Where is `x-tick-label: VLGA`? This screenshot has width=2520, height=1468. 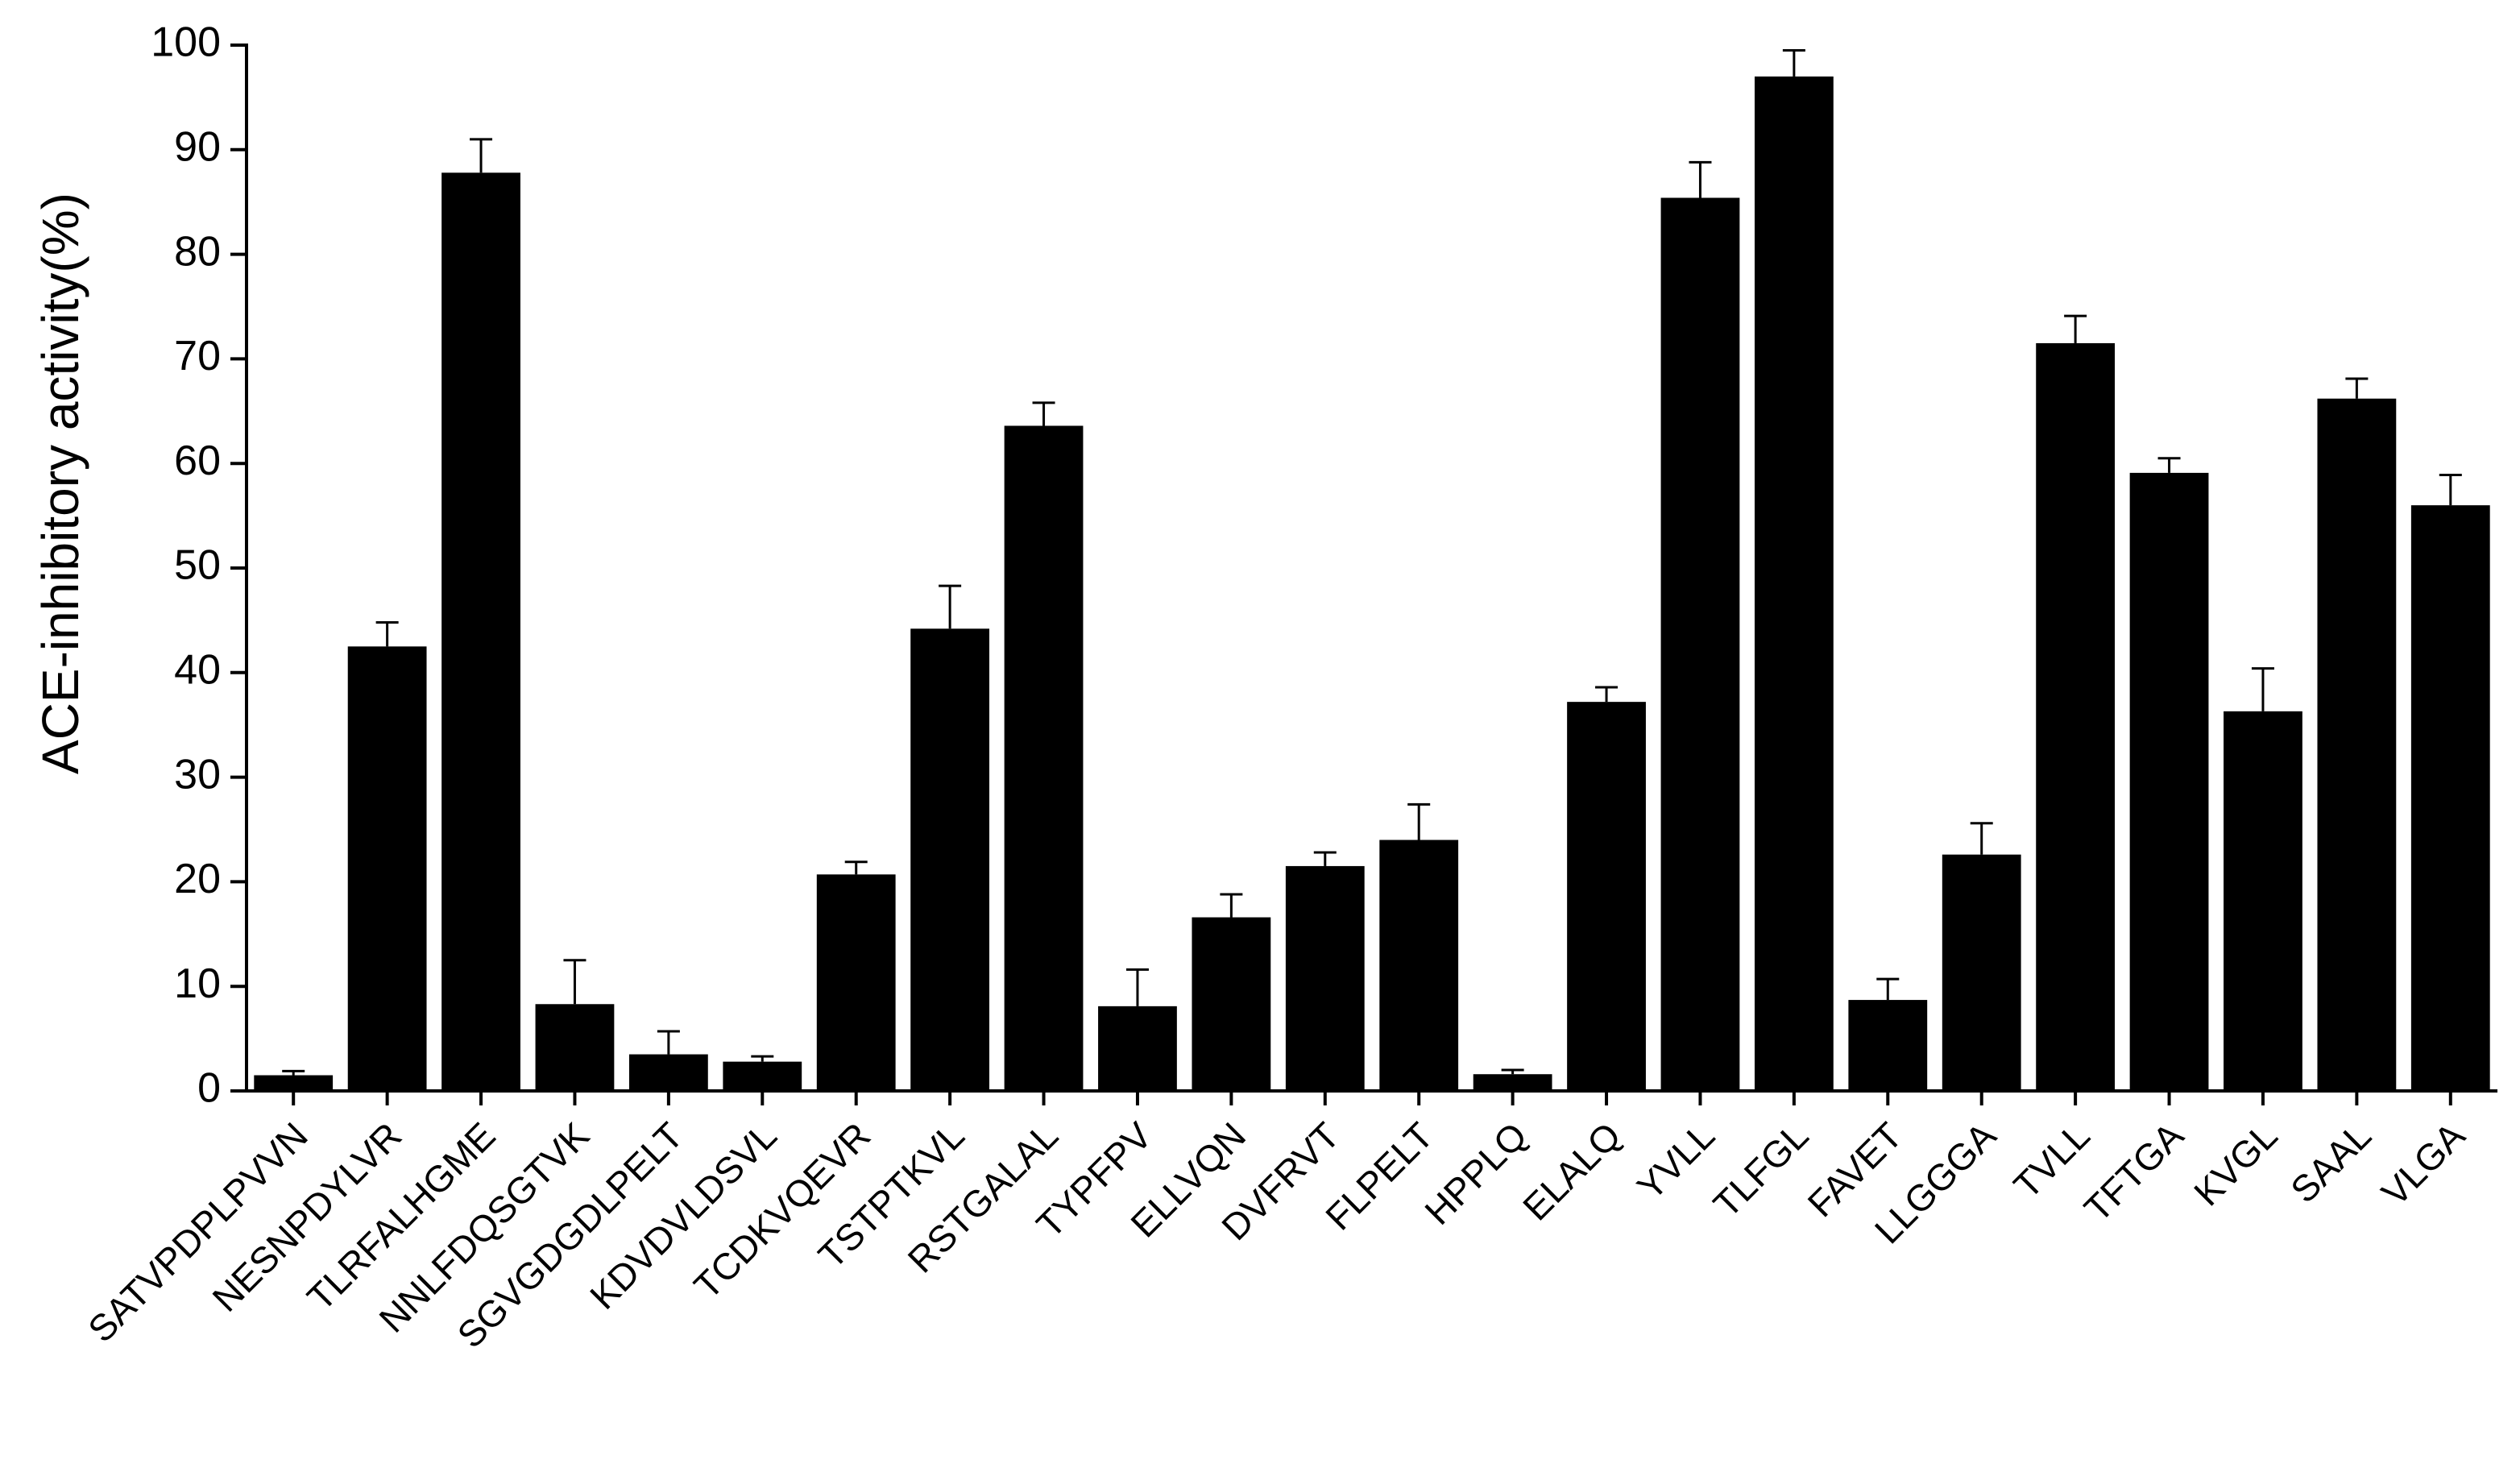 x-tick-label: VLGA is located at coordinates (2423, 1164).